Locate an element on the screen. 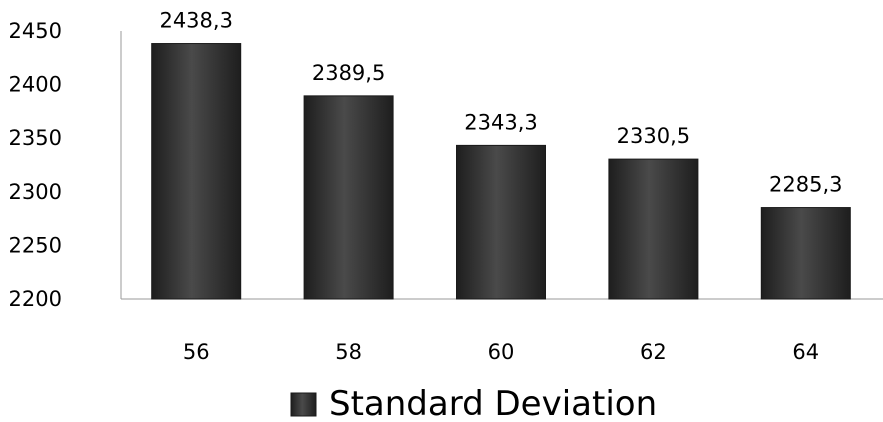  bar-value-label: 2389,5 is located at coordinates (348, 73).